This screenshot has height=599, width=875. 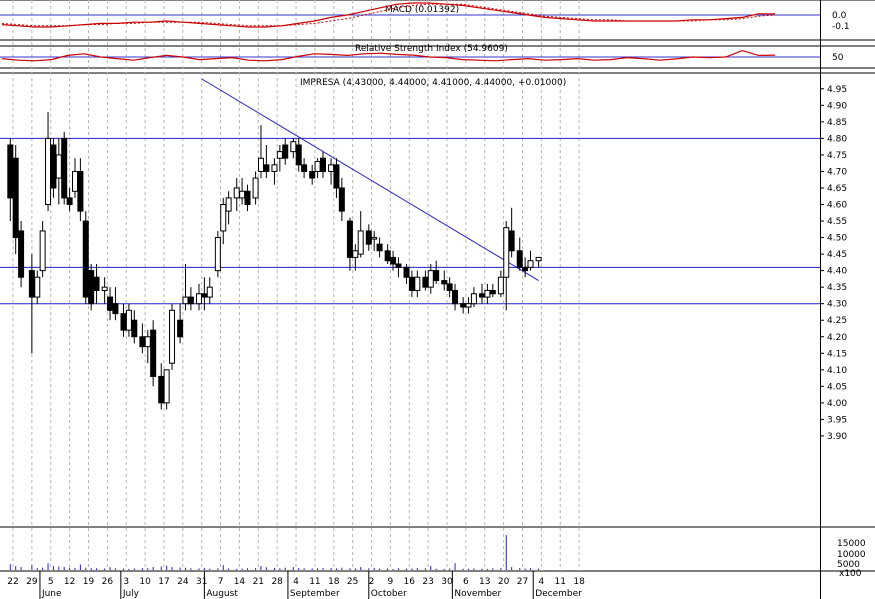 What do you see at coordinates (504, 582) in the screenshot?
I see `x-day-label: 20` at bounding box center [504, 582].